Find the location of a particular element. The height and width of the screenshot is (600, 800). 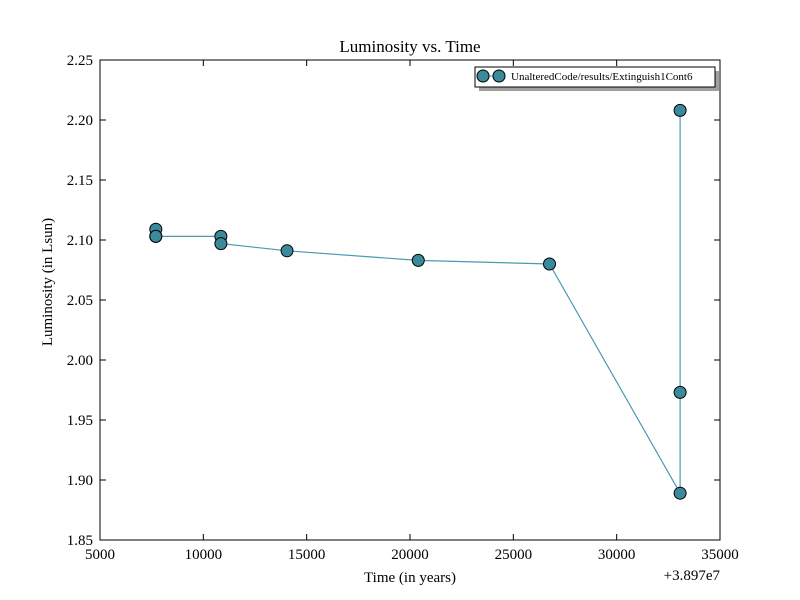

x-tick-label: 5000 is located at coordinates (100, 555).